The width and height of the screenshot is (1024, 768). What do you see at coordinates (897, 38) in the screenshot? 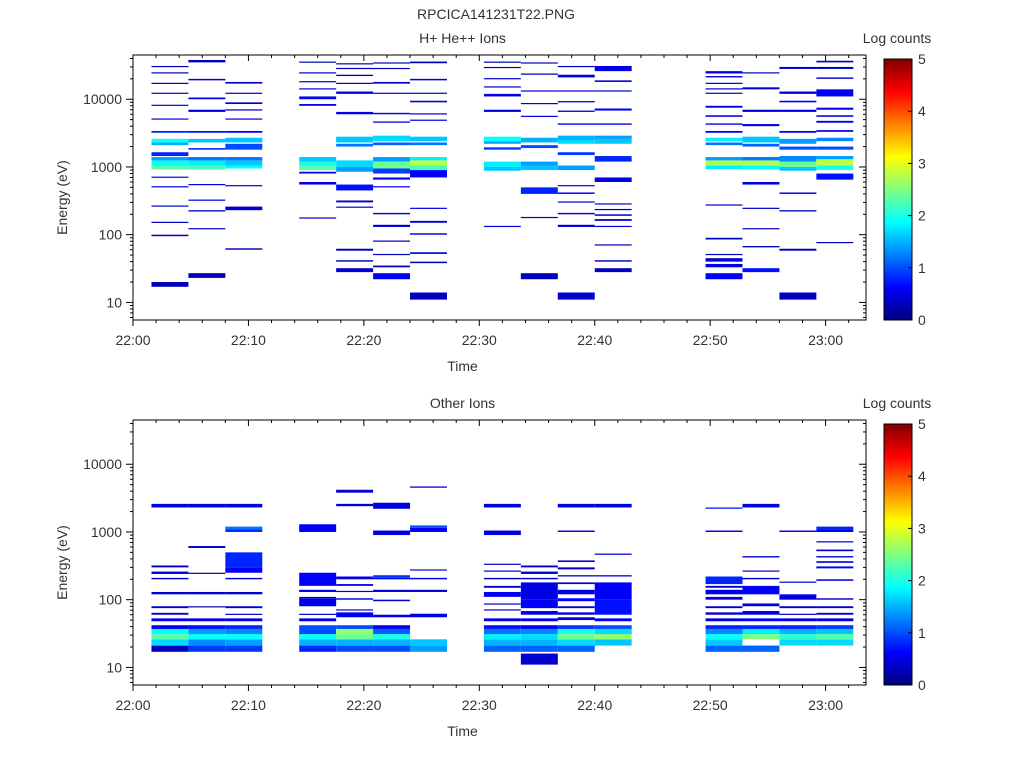
I see `colorbar-label: Log counts` at bounding box center [897, 38].